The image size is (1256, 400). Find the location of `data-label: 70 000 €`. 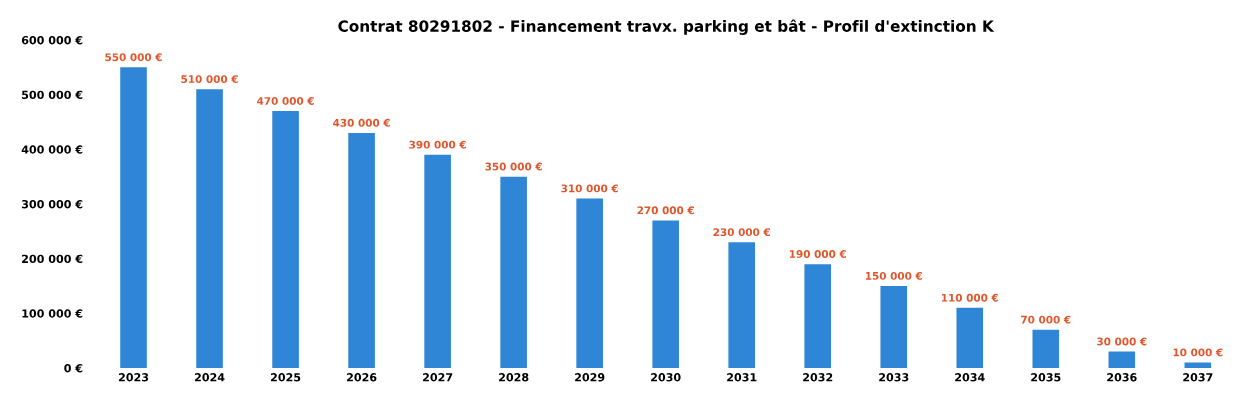

data-label: 70 000 € is located at coordinates (1046, 319).